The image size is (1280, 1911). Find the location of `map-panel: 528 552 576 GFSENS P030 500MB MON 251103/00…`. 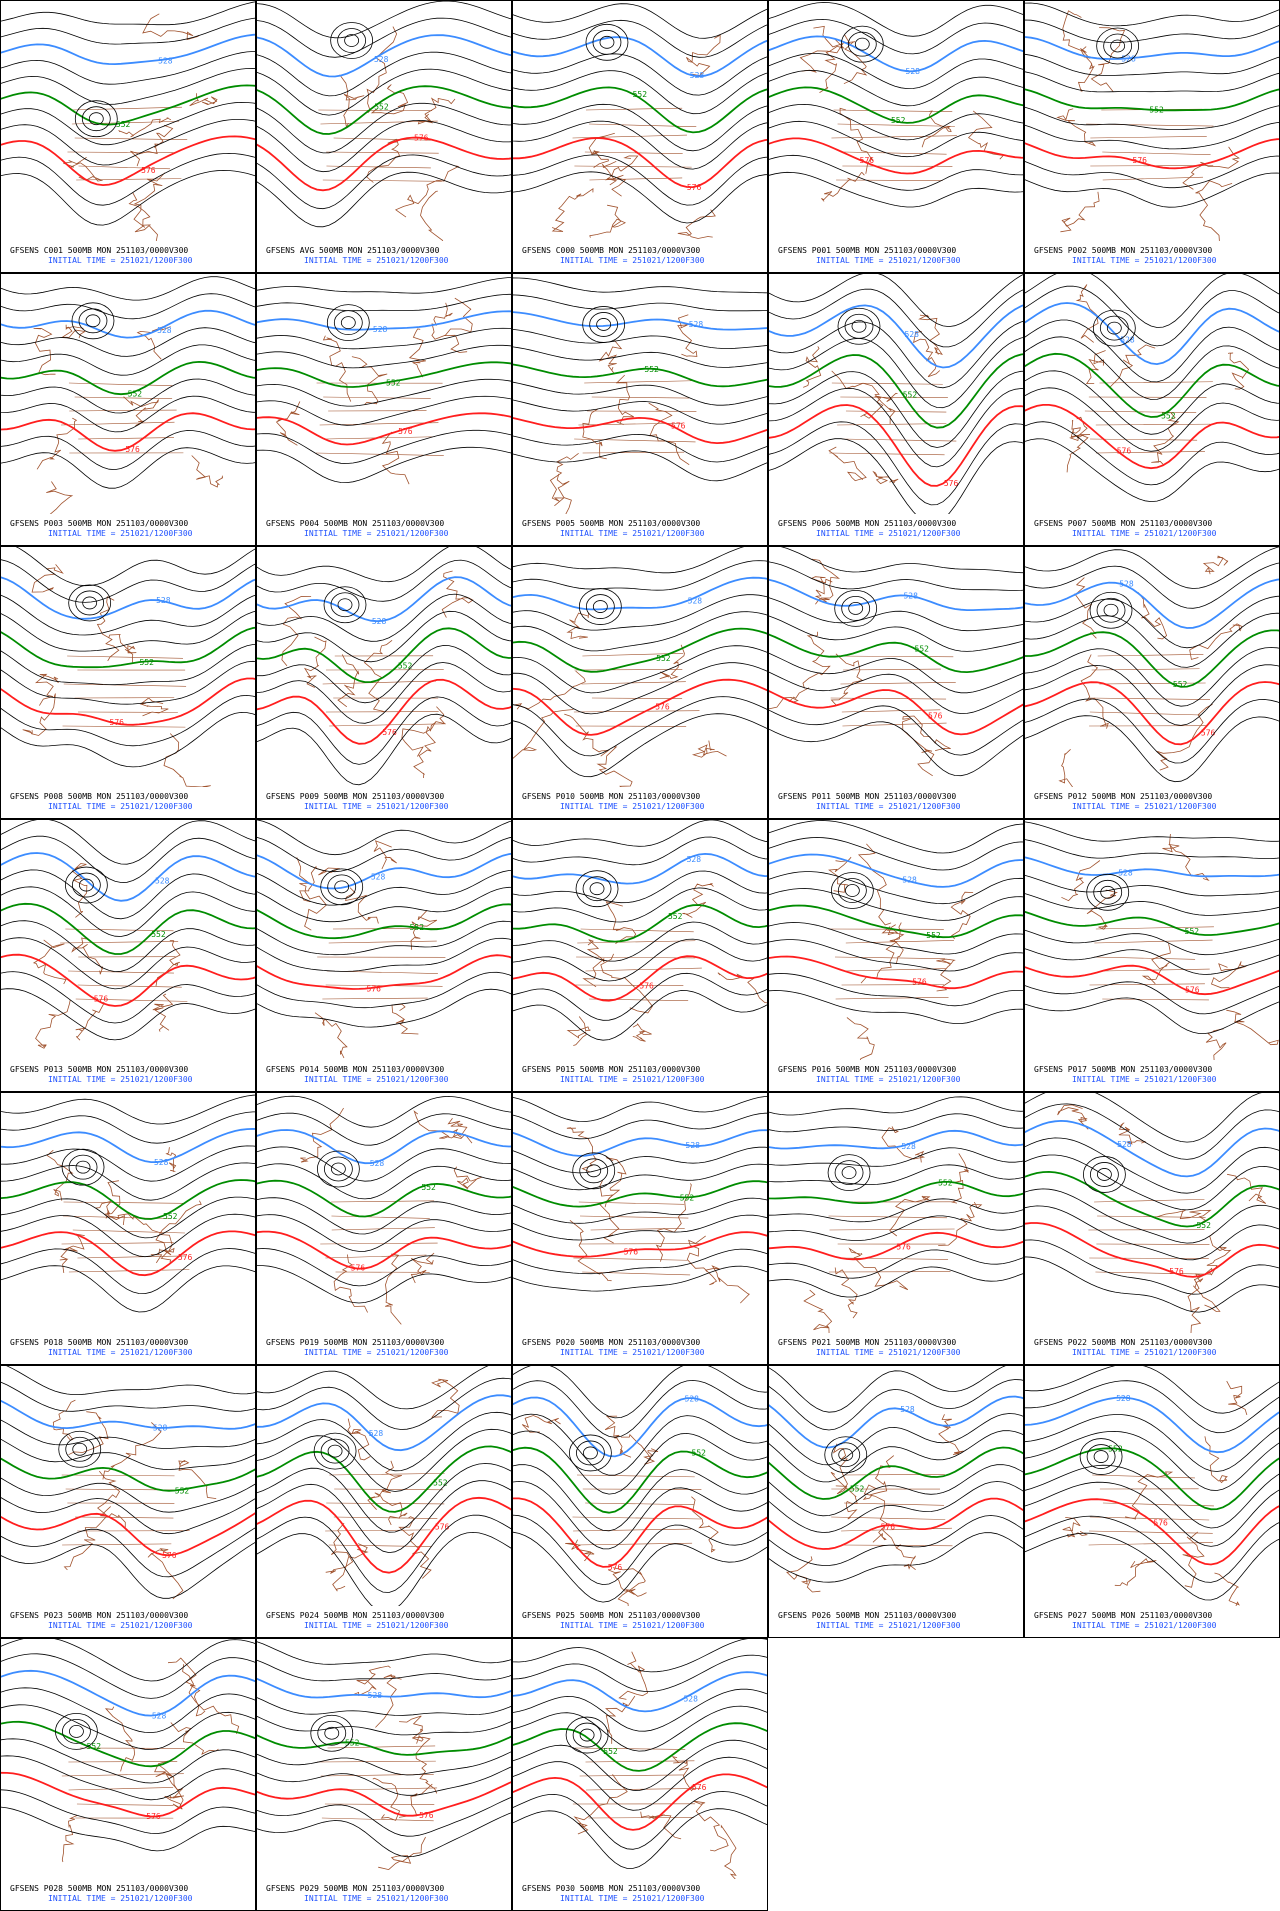

map-panel: 528 552 576 GFSENS P030 500MB MON 251103/00… is located at coordinates (640, 1774).